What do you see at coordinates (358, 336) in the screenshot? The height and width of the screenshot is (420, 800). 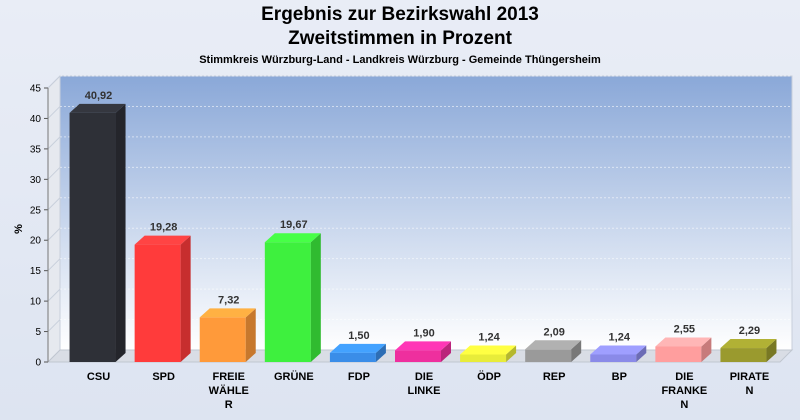 I see `bar-value-label: 1,50` at bounding box center [358, 336].